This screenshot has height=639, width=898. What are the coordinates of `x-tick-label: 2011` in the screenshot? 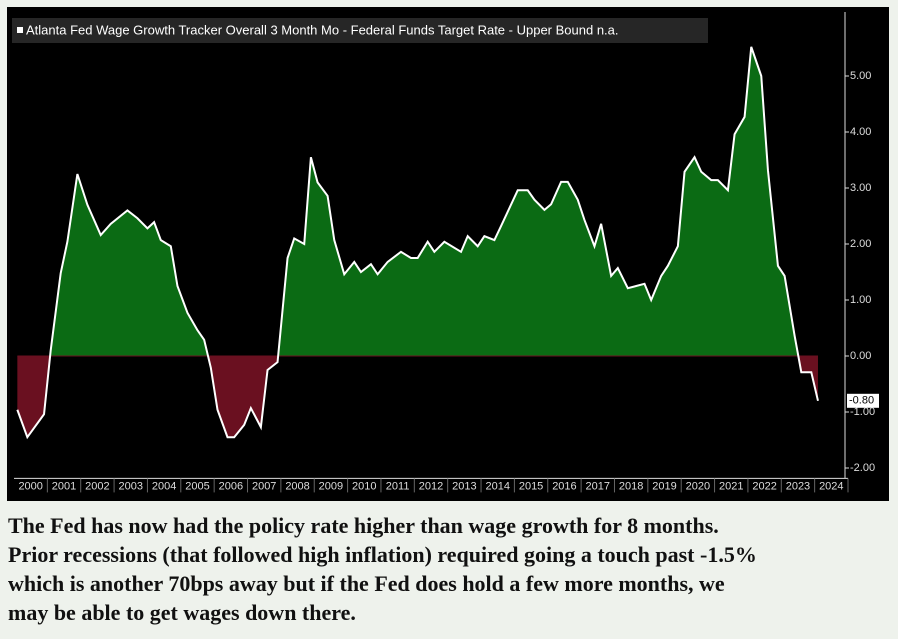 It's located at (398, 486).